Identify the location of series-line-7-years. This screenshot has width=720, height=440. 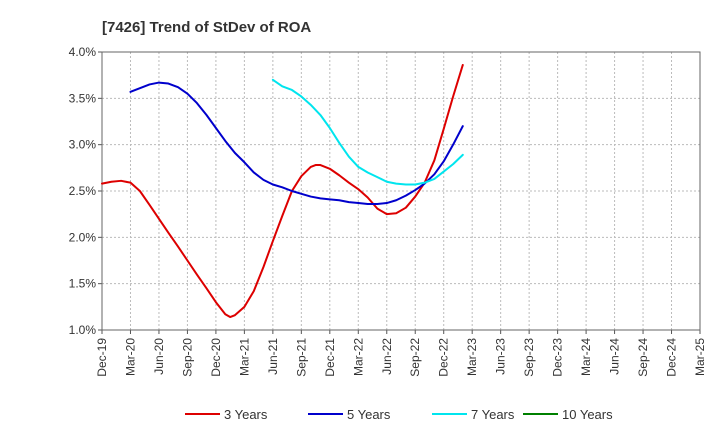
(367, 132).